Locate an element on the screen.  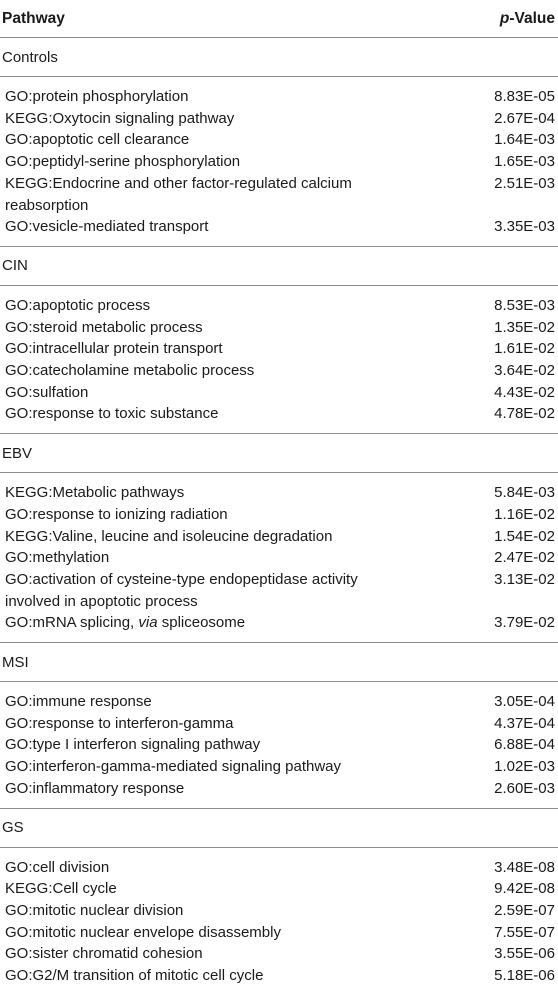
pathway-name: GO:G2/M transition of mitotic cell cycle is located at coordinates (134, 976).